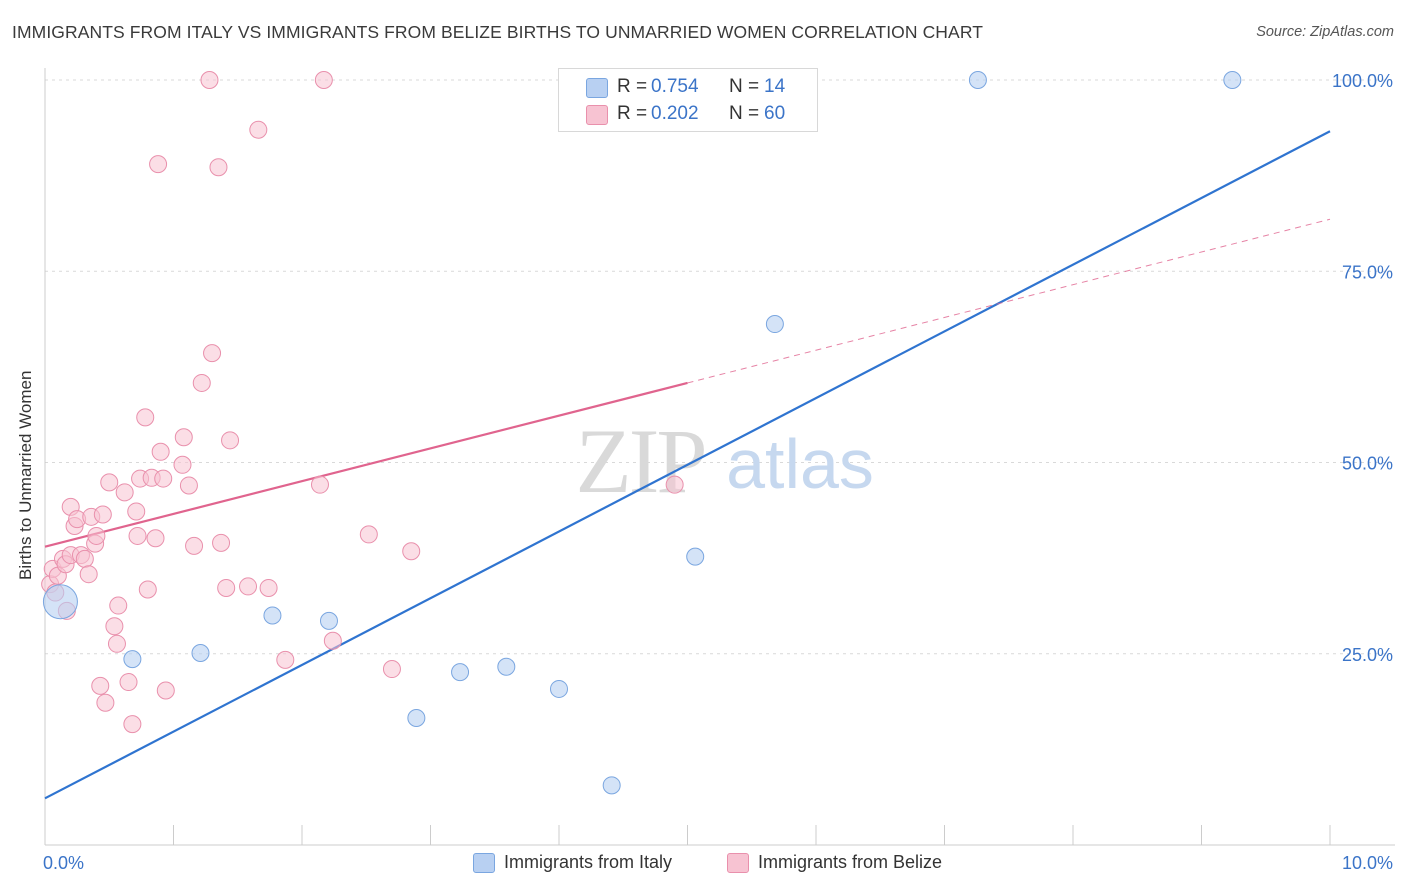 This screenshot has height=892, width=1406. I want to click on legend-row-belize: R = 0.202 N = 60, so click(688, 115).